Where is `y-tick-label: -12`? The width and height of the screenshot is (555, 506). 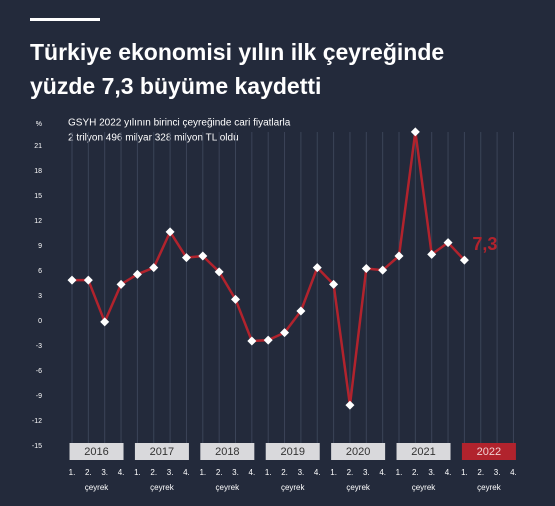 y-tick-label: -12 is located at coordinates (37, 421).